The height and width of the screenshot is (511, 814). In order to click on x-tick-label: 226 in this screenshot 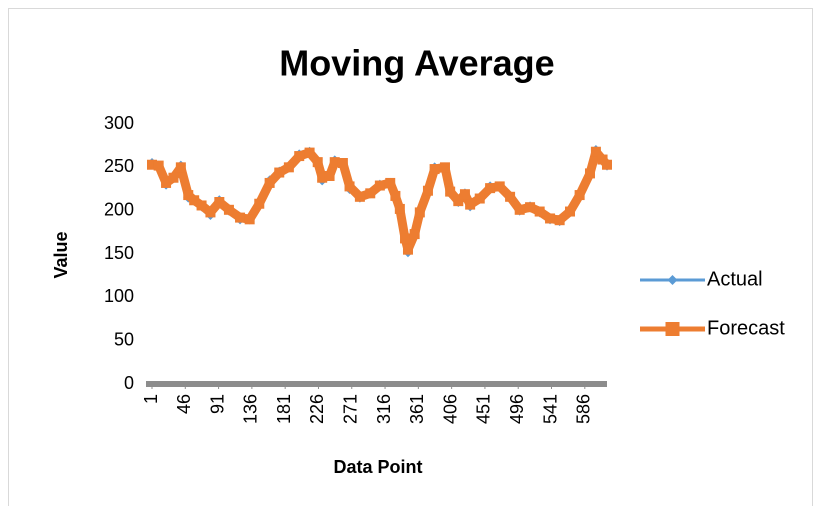, I will do `click(317, 409)`.